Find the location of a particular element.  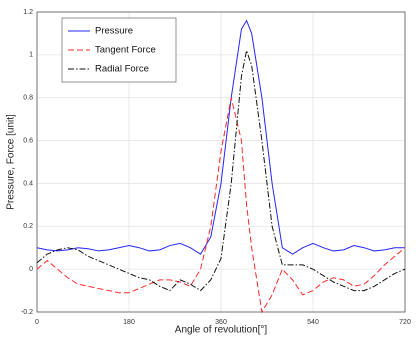

y-tick-label: 0.6 is located at coordinates (28, 140).